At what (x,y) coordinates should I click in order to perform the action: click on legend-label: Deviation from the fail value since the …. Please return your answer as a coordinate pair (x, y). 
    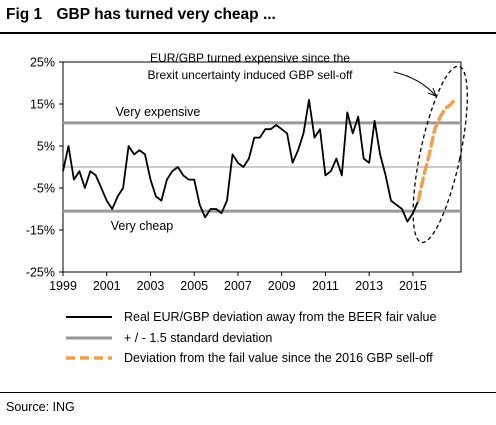
    Looking at the image, I should click on (278, 358).